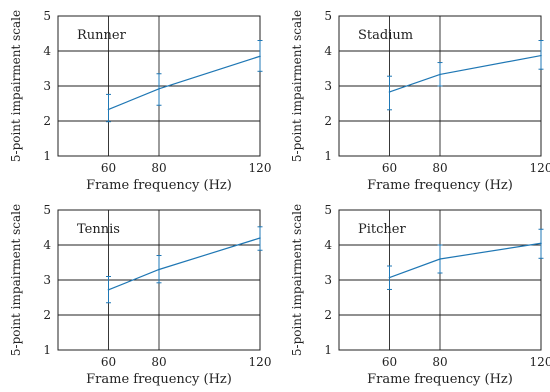 The width and height of the screenshot is (550, 392). What do you see at coordinates (382, 229) in the screenshot?
I see `panel-title: Pitcher` at bounding box center [382, 229].